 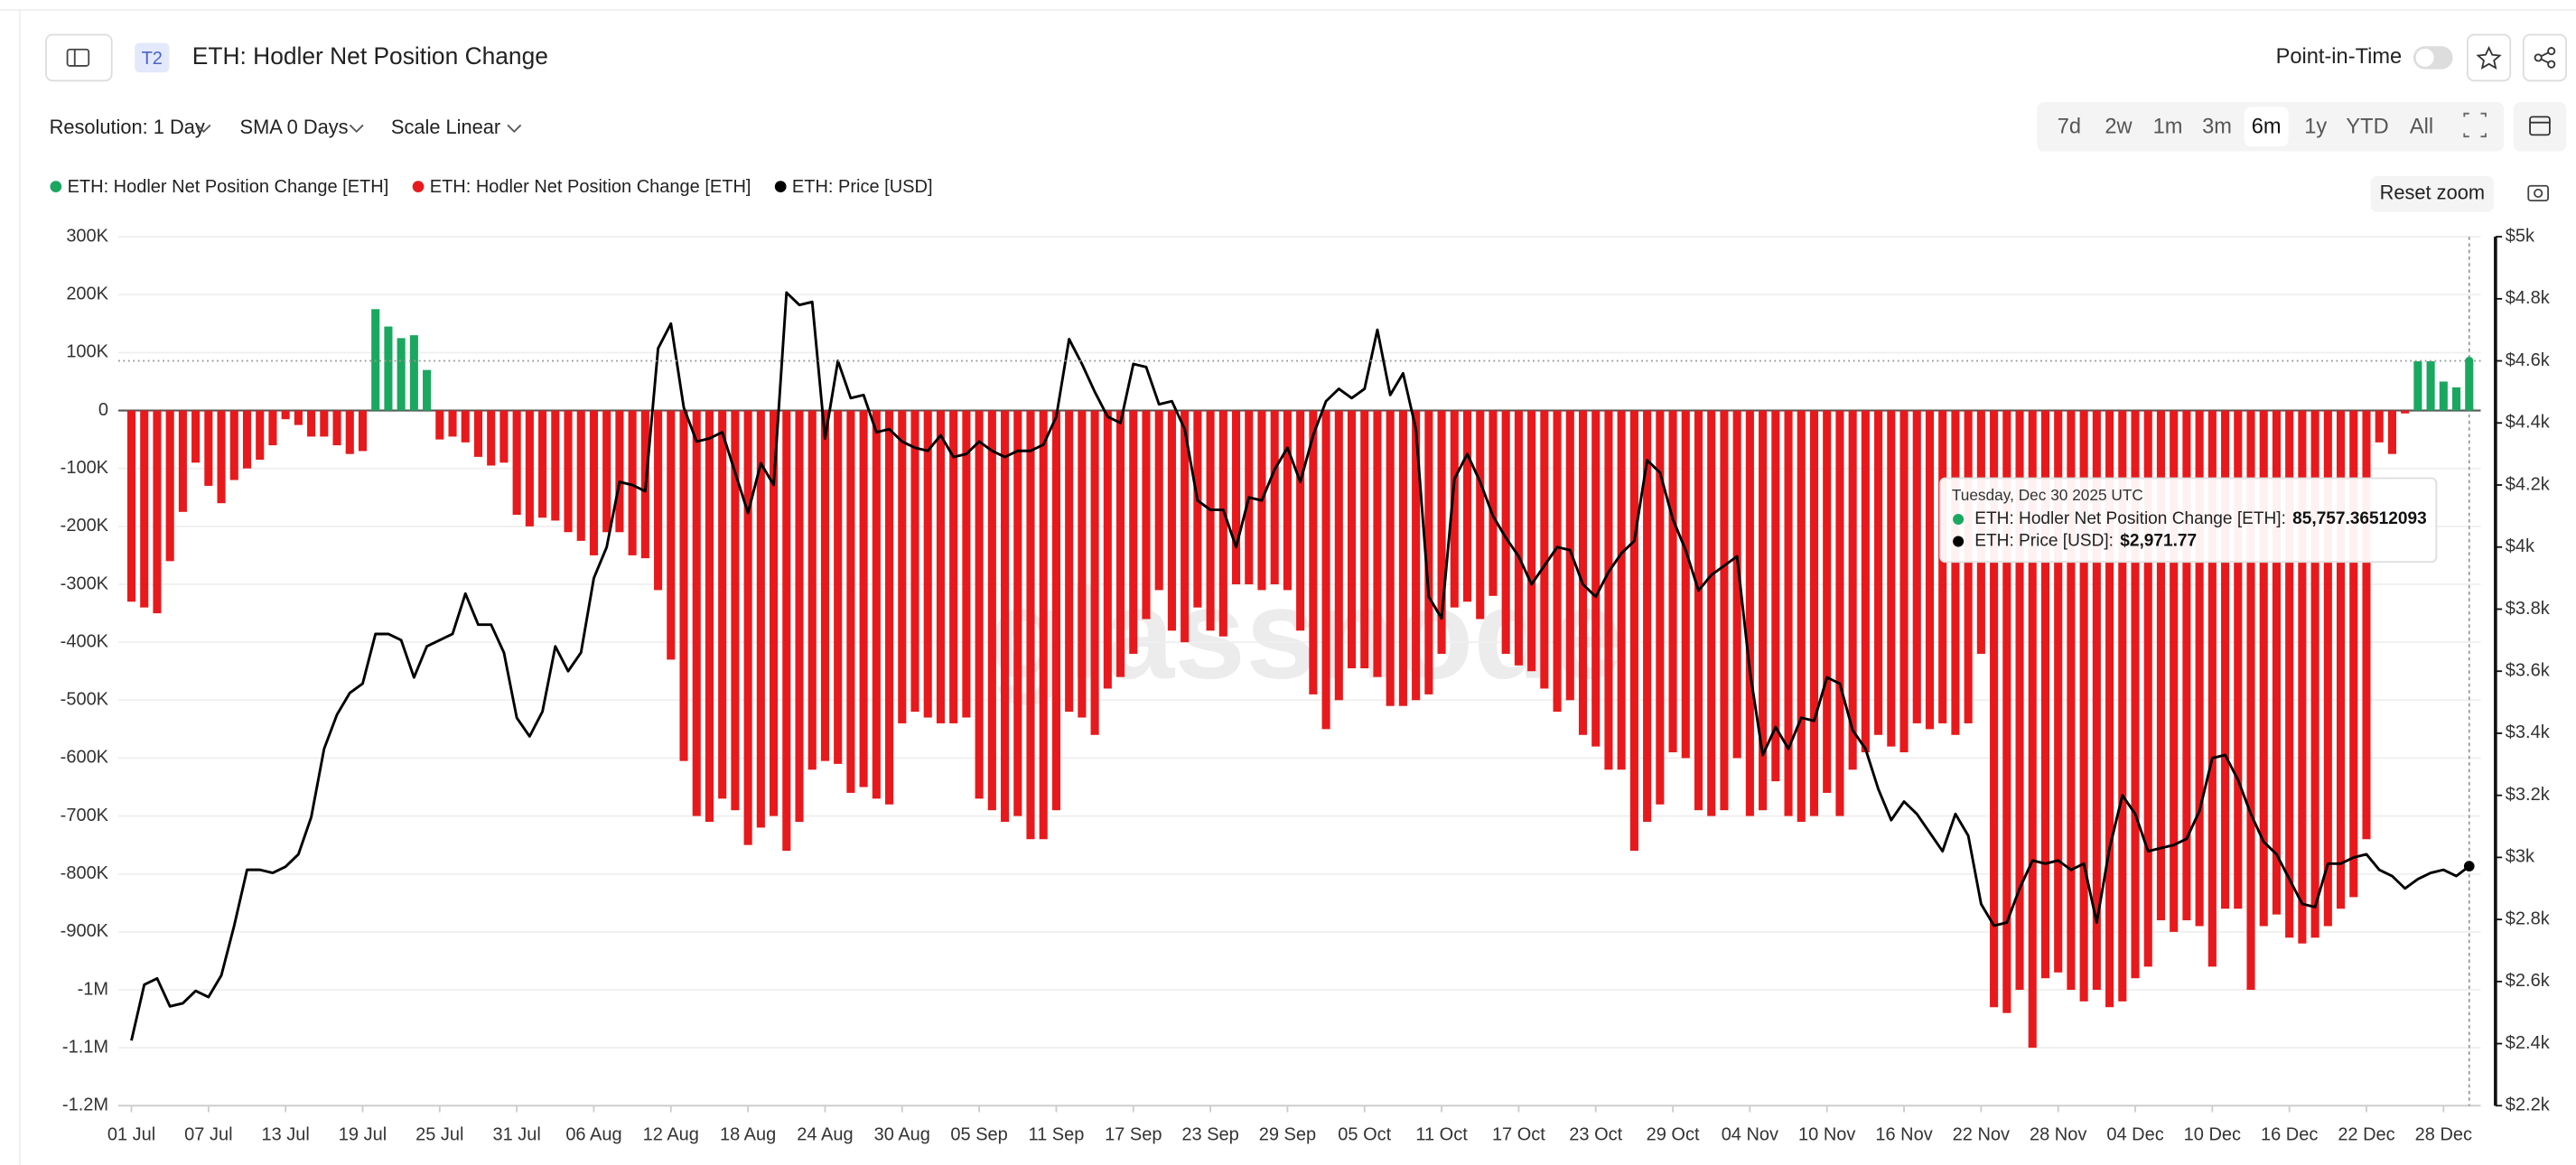 I want to click on scale-dropdown: Scale Linear, so click(x=445, y=127).